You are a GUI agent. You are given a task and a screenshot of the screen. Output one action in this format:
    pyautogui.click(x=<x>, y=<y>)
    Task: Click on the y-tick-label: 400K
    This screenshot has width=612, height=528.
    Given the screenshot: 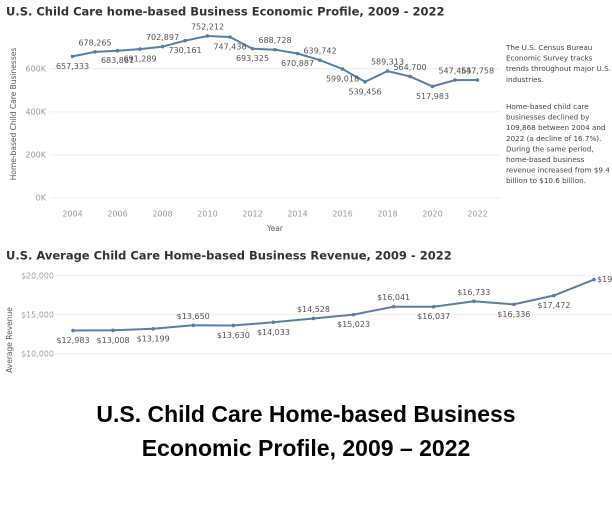 What is the action you would take?
    pyautogui.click(x=35, y=111)
    